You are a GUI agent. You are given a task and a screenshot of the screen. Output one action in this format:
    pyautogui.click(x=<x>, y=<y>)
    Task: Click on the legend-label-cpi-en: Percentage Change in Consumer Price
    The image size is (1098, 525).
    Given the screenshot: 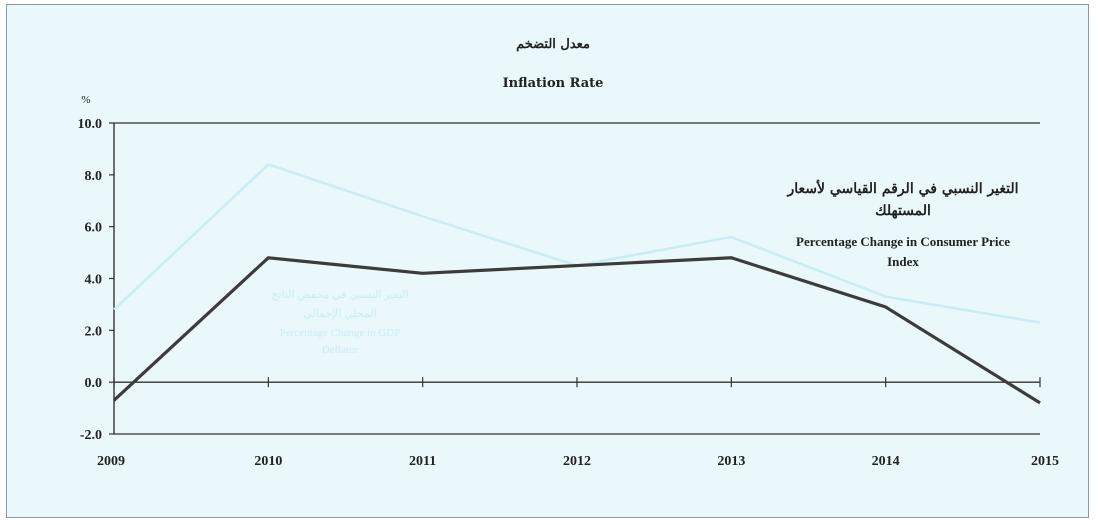 What is the action you would take?
    pyautogui.click(x=903, y=241)
    